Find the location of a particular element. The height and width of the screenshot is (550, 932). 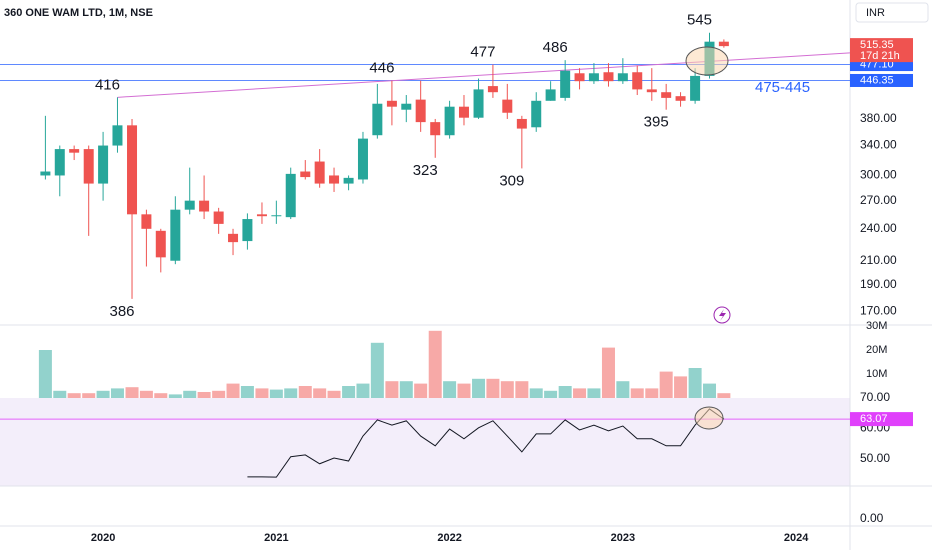

y-tick-label: 190.00 is located at coordinates (878, 284).